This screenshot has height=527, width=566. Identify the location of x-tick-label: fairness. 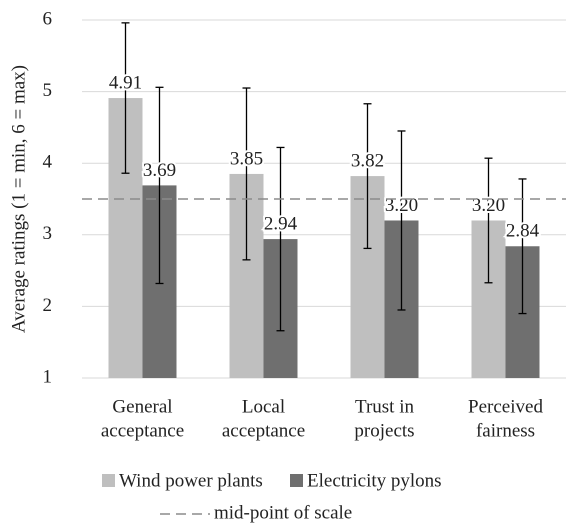
(505, 430).